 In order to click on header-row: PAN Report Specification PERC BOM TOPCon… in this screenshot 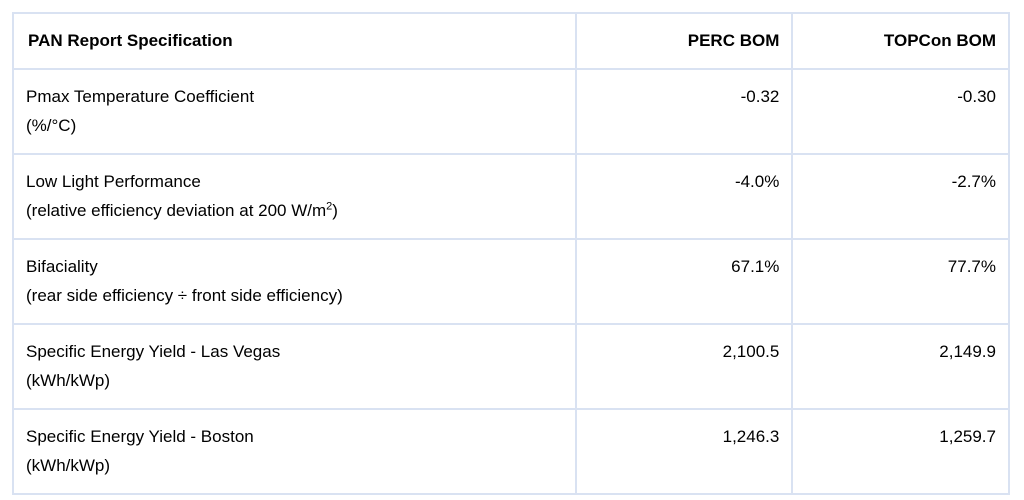, I will do `click(511, 41)`.